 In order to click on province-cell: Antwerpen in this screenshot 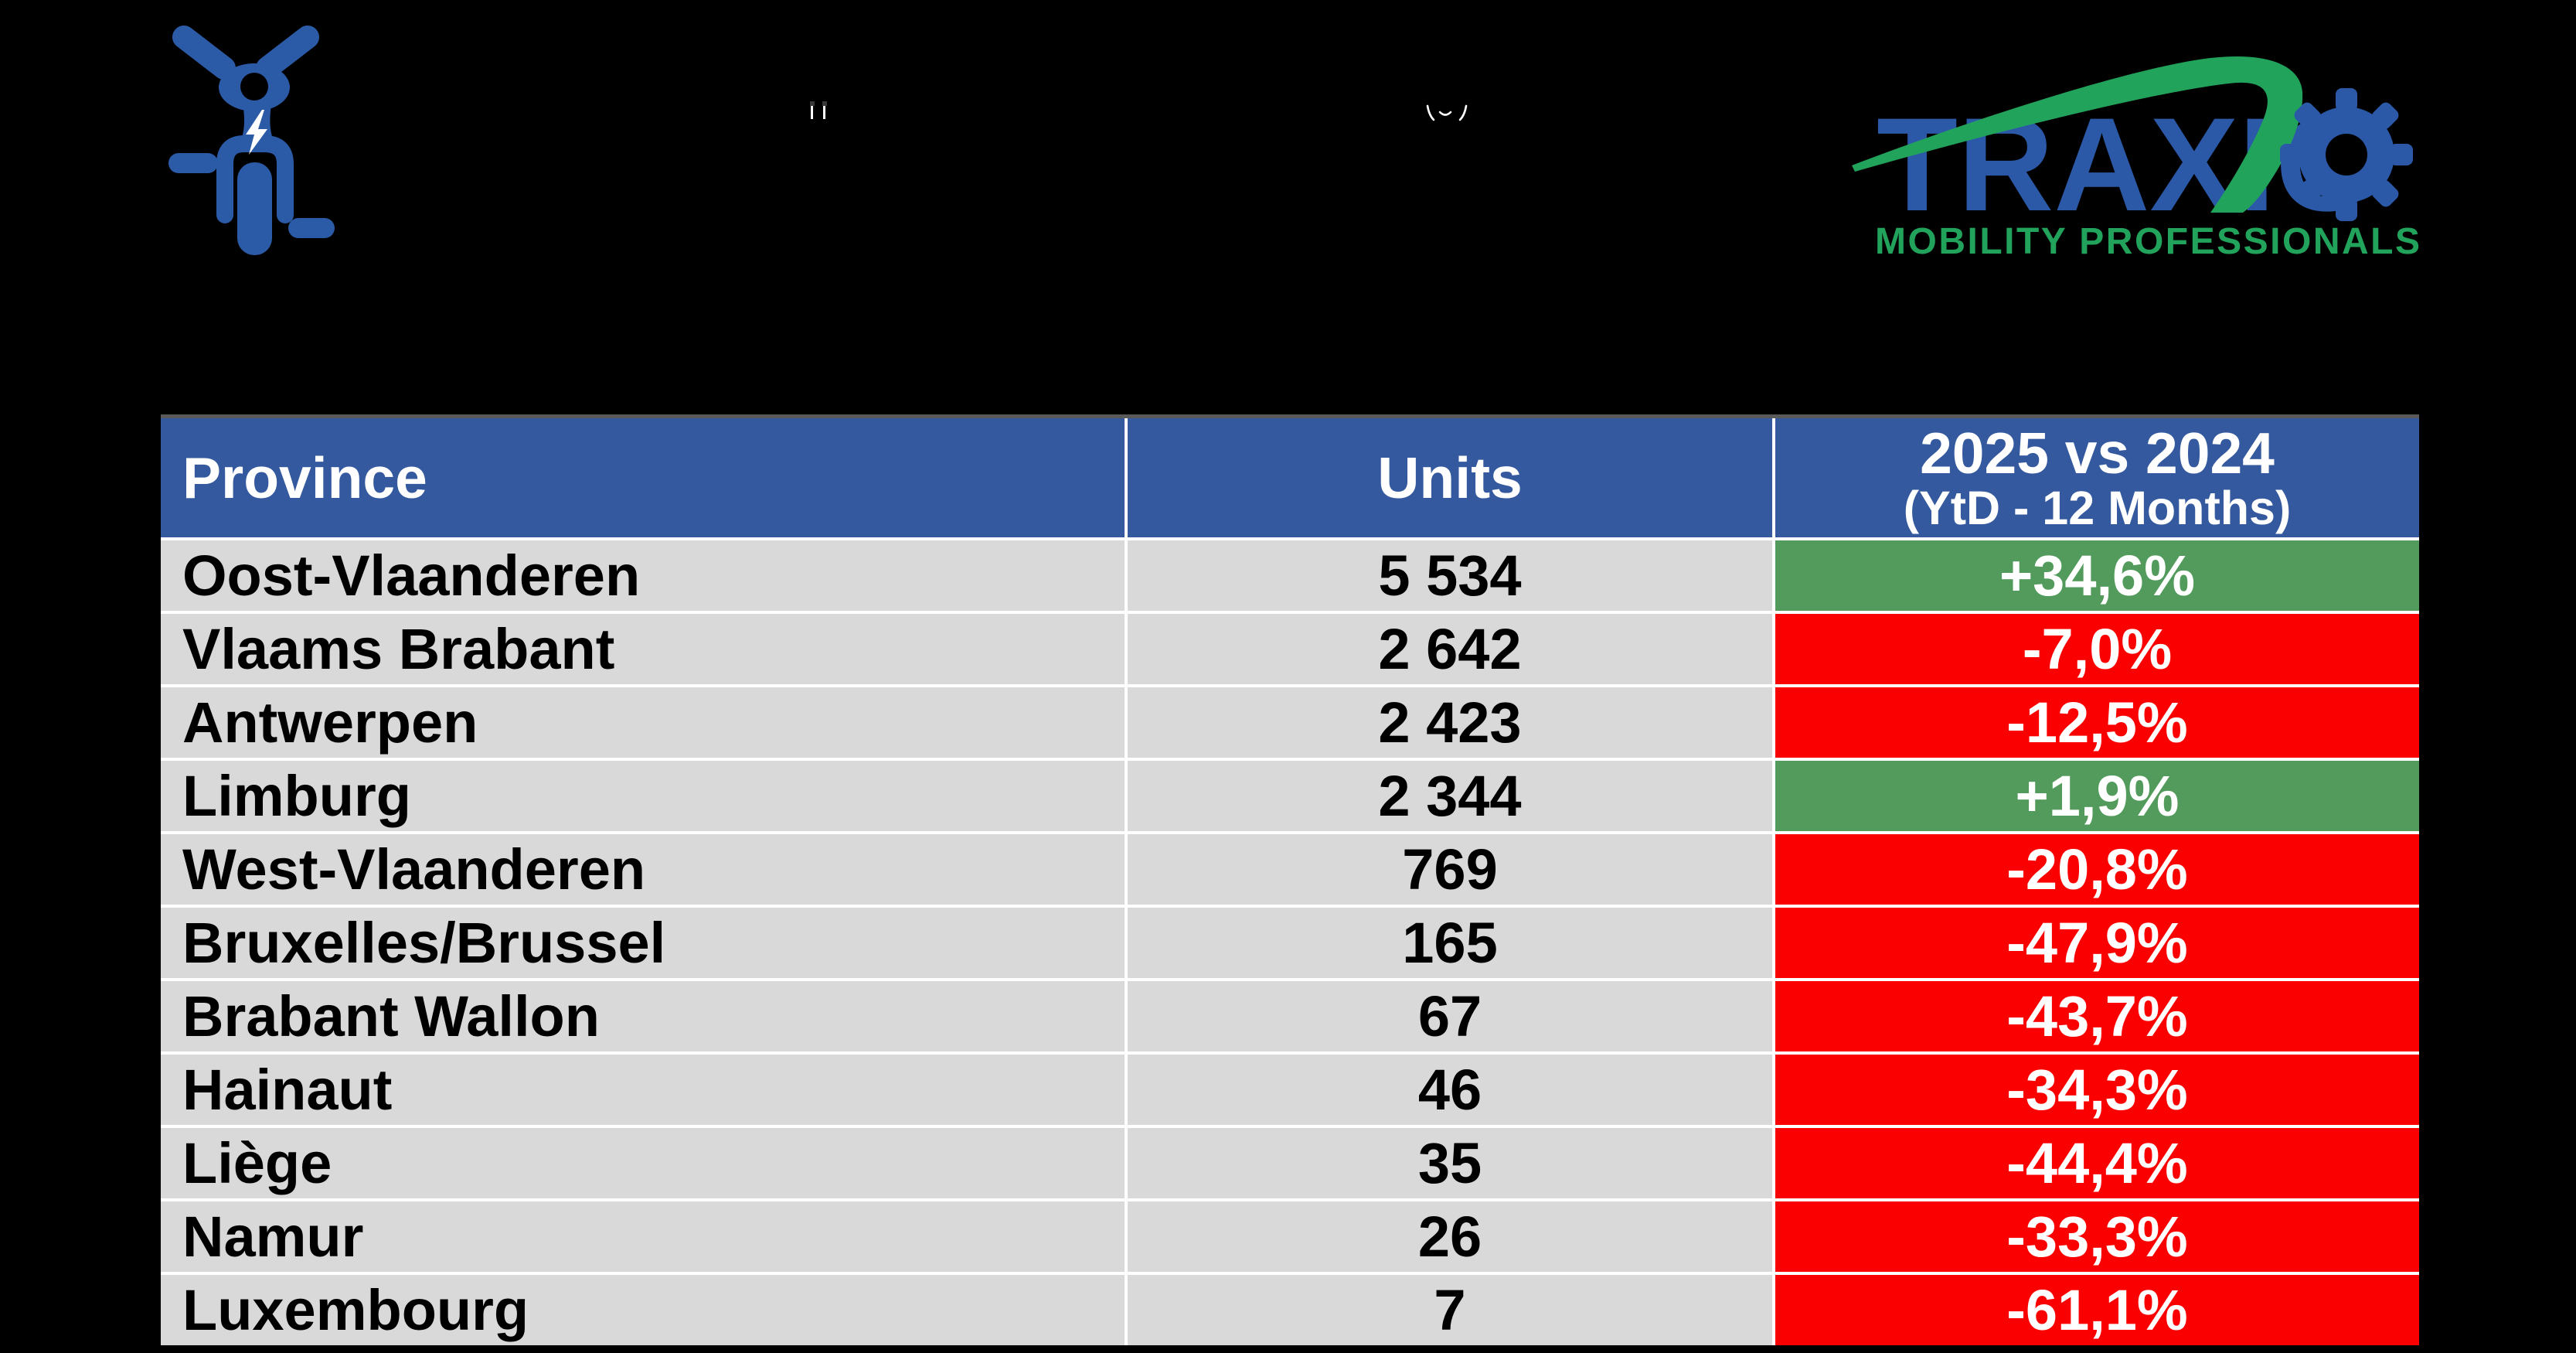, I will do `click(643, 722)`.